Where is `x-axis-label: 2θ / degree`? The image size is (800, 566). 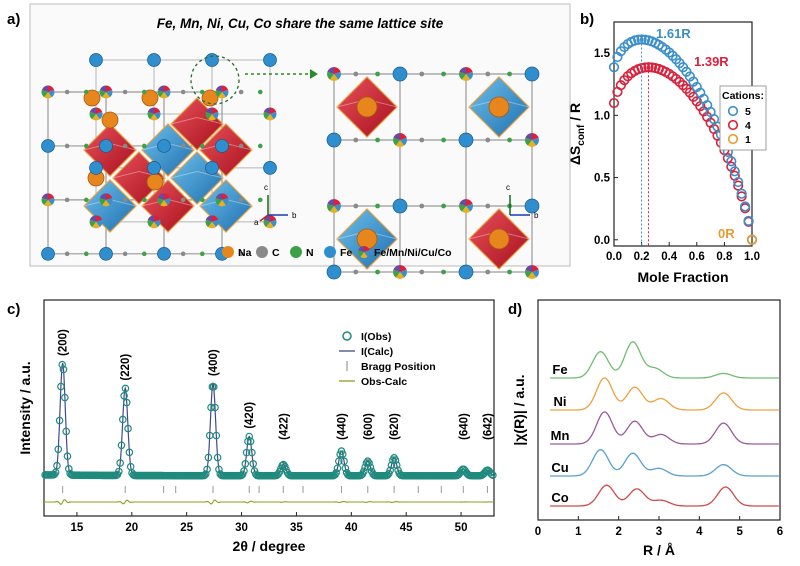 x-axis-label: 2θ / degree is located at coordinates (269, 546).